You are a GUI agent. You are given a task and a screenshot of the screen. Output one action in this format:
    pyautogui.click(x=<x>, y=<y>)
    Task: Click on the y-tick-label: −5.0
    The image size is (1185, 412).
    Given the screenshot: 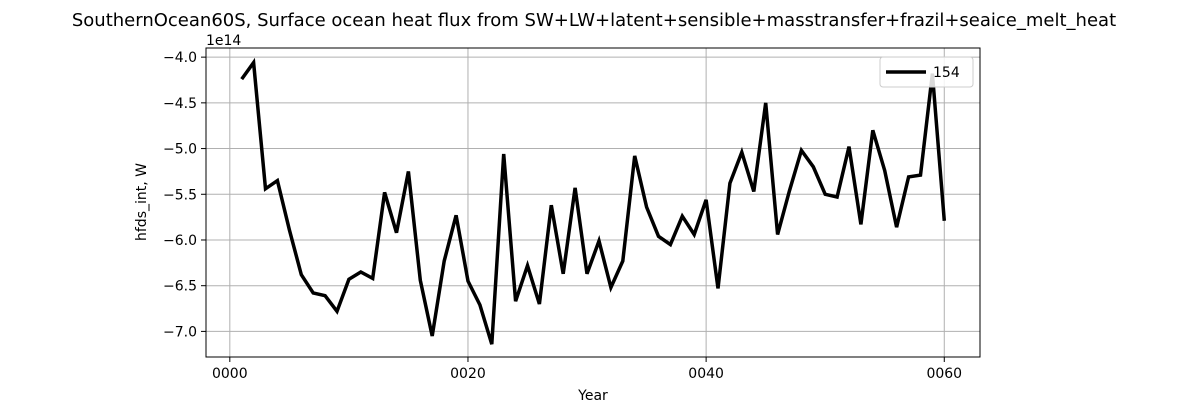 What is the action you would take?
    pyautogui.click(x=180, y=150)
    